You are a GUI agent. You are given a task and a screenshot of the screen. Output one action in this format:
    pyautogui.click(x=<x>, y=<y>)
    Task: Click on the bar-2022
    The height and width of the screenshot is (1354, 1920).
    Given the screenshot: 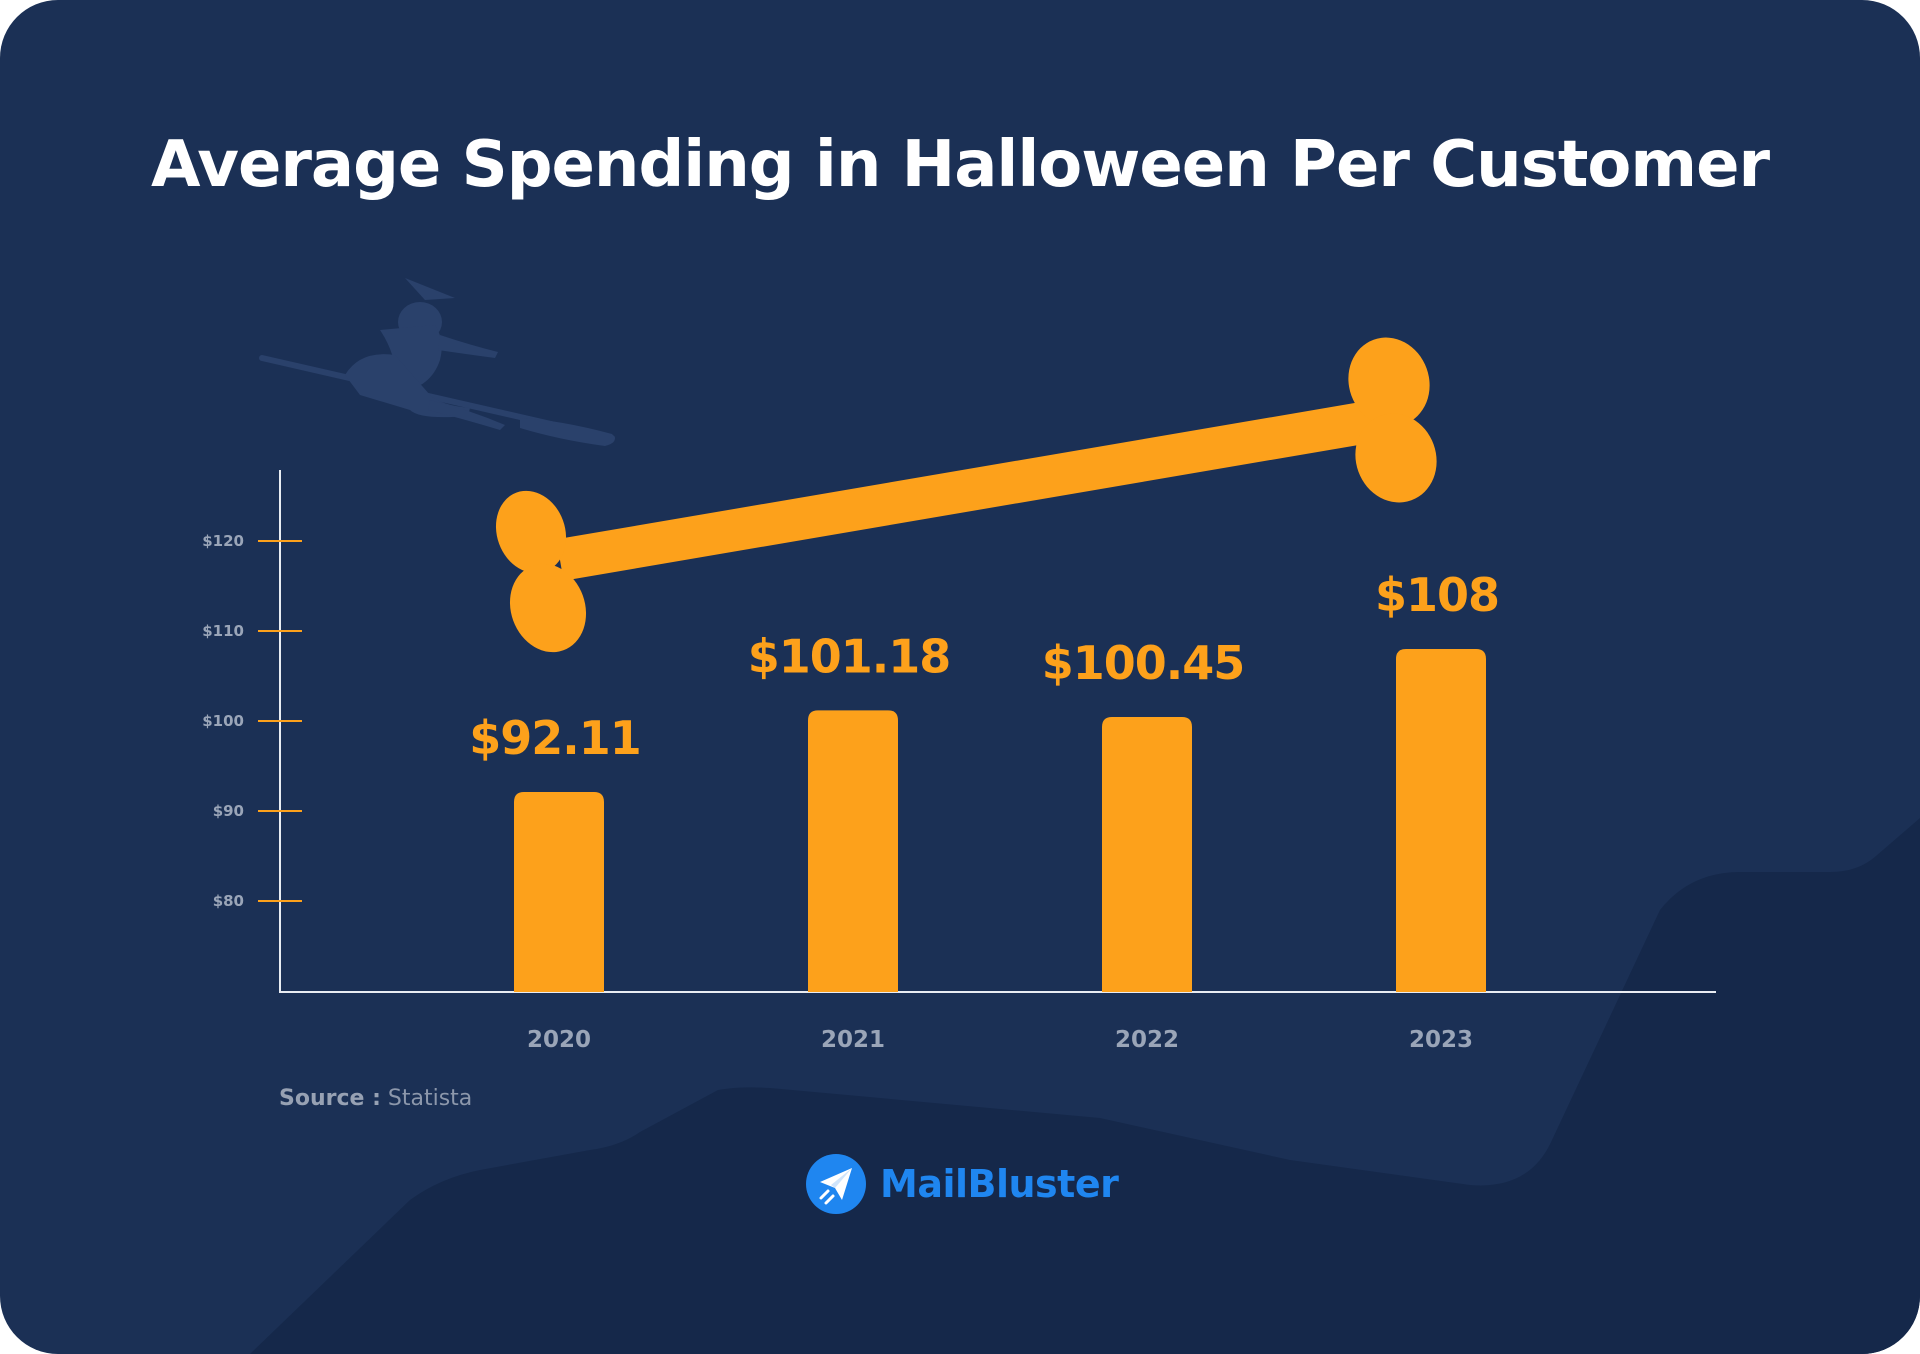 What is the action you would take?
    pyautogui.click(x=1147, y=854)
    